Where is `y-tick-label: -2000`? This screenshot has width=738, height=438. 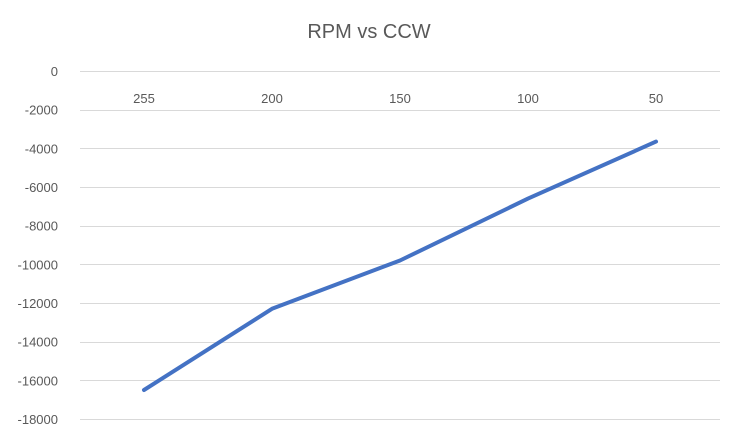
y-tick-label: -2000 is located at coordinates (41, 110).